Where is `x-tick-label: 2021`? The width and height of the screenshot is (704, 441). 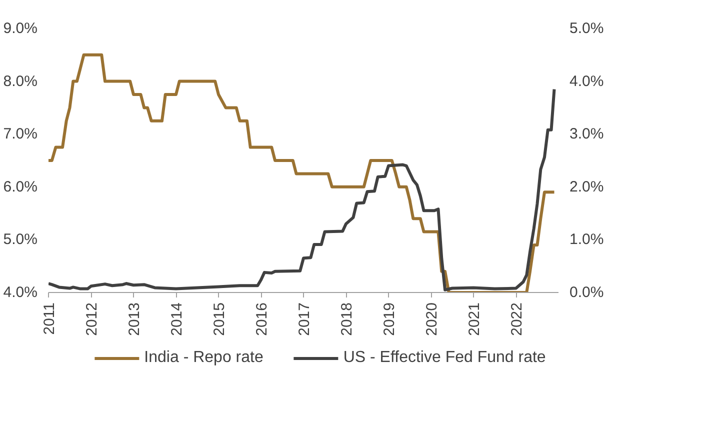
x-tick-label: 2021 is located at coordinates (474, 319).